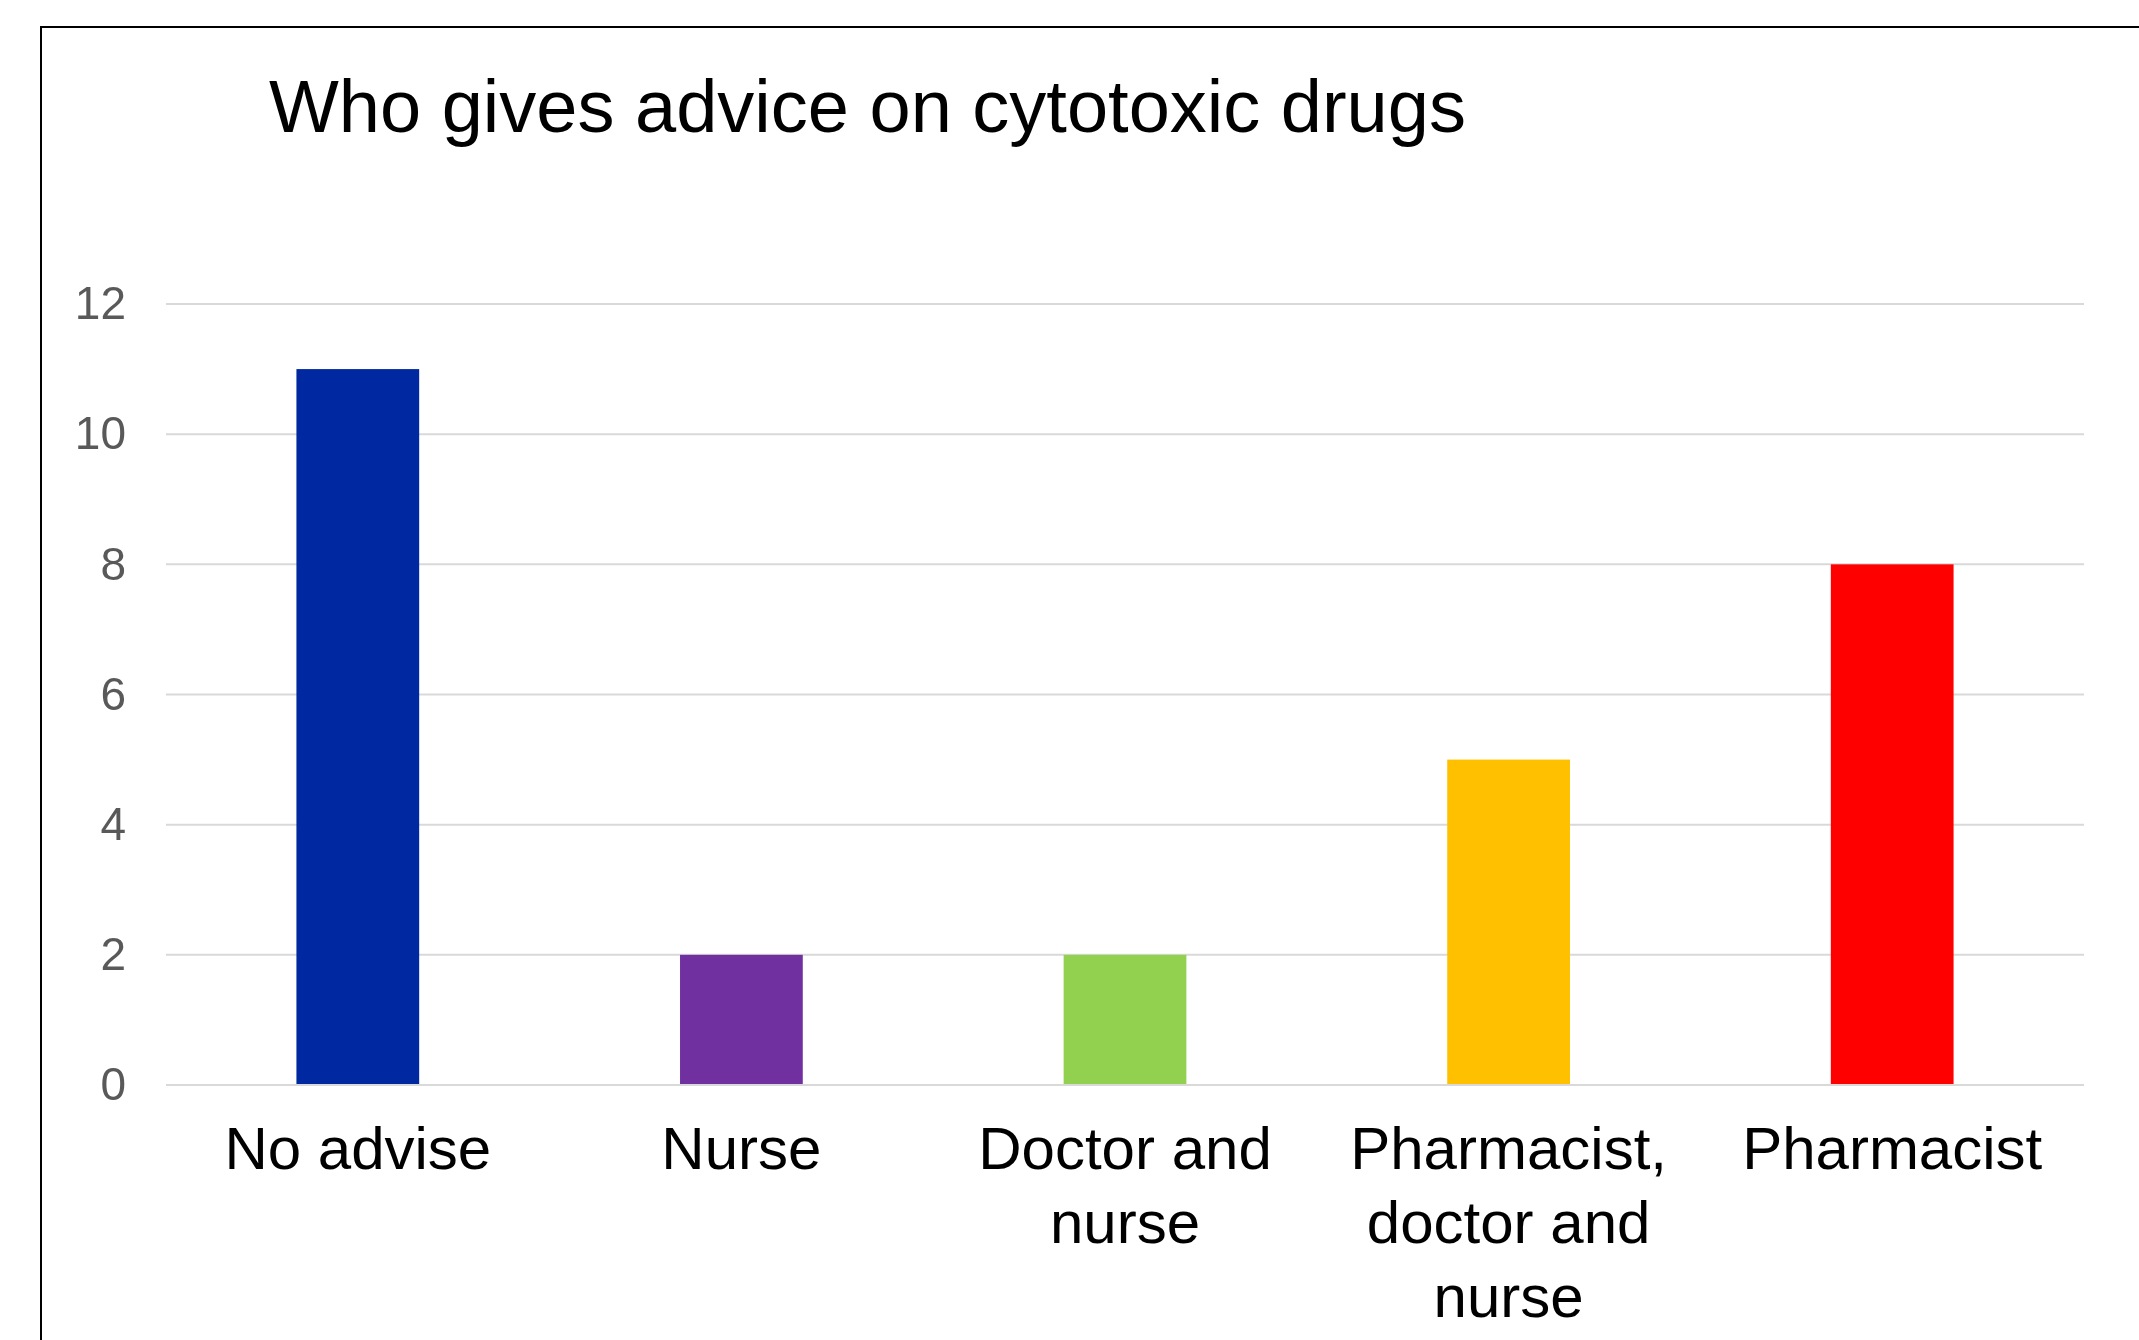 This screenshot has height=1340, width=2139. I want to click on x-tick-label: Doctor and nurse, so click(1125, 1185).